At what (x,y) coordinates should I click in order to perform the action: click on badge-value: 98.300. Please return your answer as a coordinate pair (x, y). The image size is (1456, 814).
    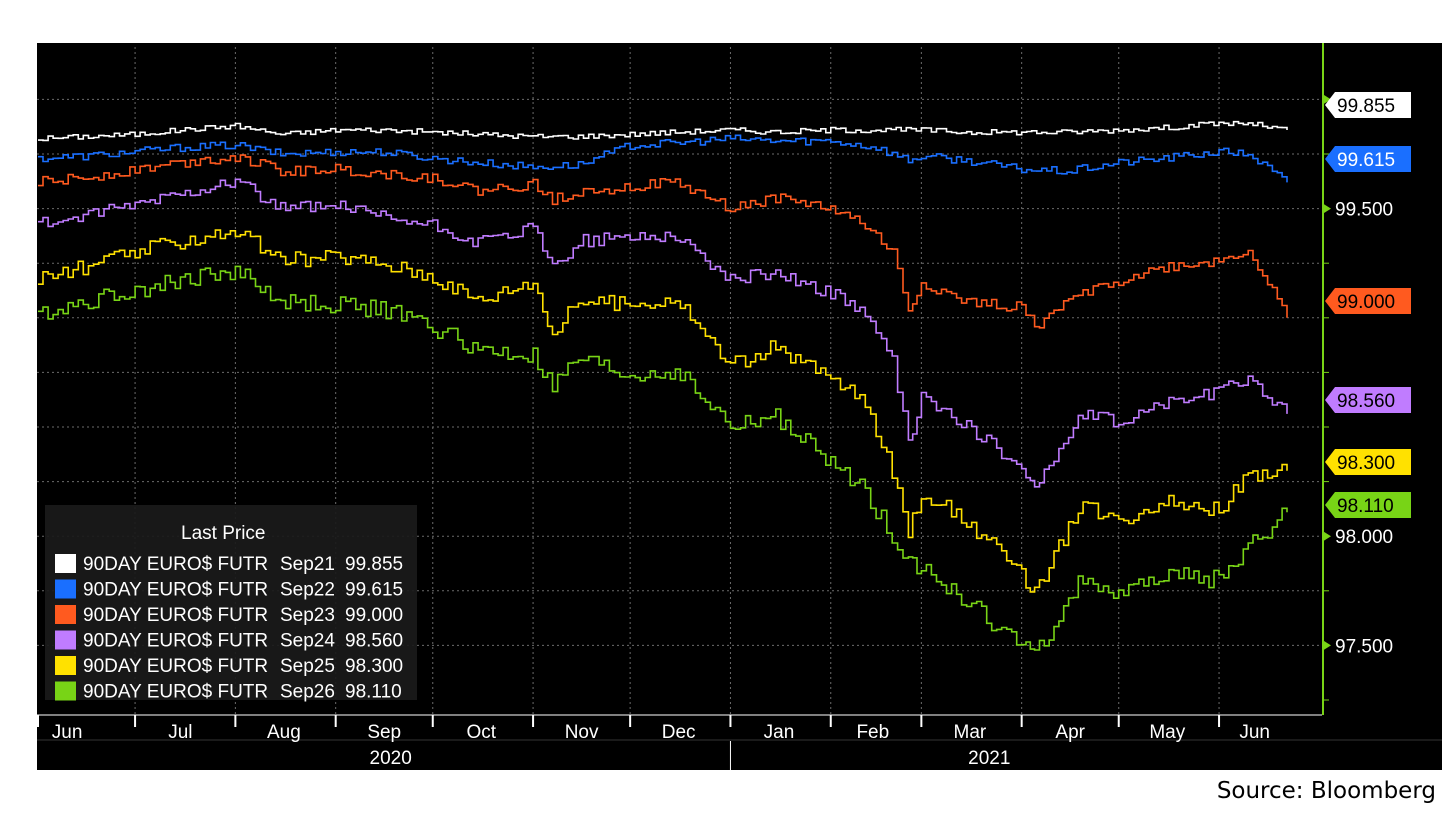
    Looking at the image, I should click on (1366, 463).